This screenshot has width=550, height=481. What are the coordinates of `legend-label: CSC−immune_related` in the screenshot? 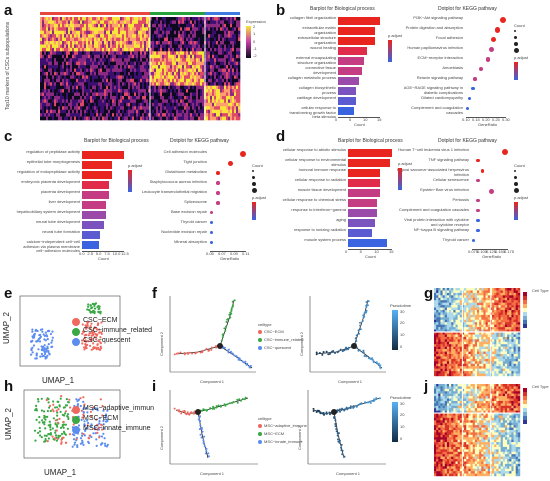 It's located at (118, 330).